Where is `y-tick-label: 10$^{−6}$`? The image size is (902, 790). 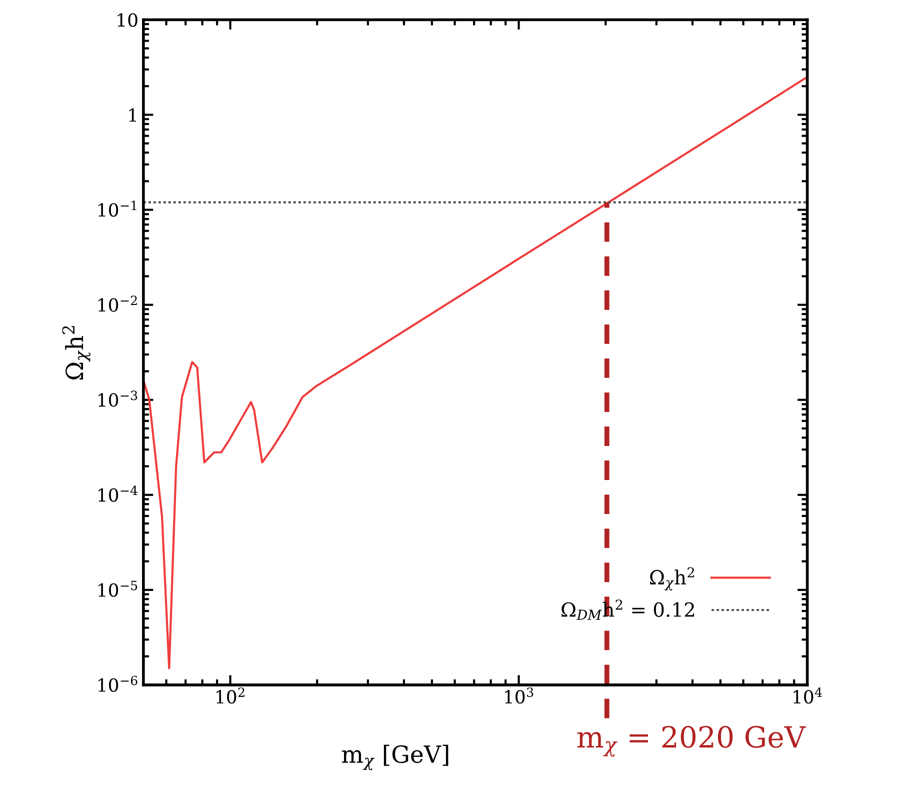 y-tick-label: 10$^{−6}$ is located at coordinates (118, 684).